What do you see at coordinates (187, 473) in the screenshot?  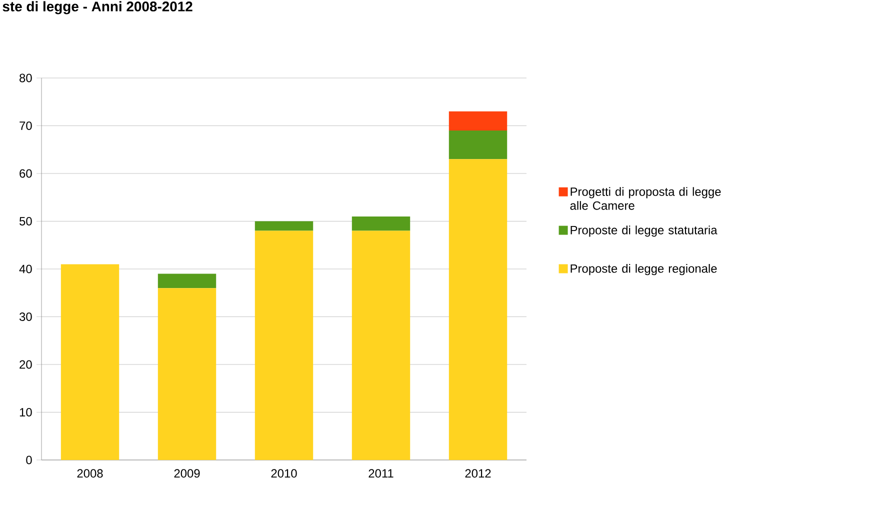 I see `x-tick-label: 2009` at bounding box center [187, 473].